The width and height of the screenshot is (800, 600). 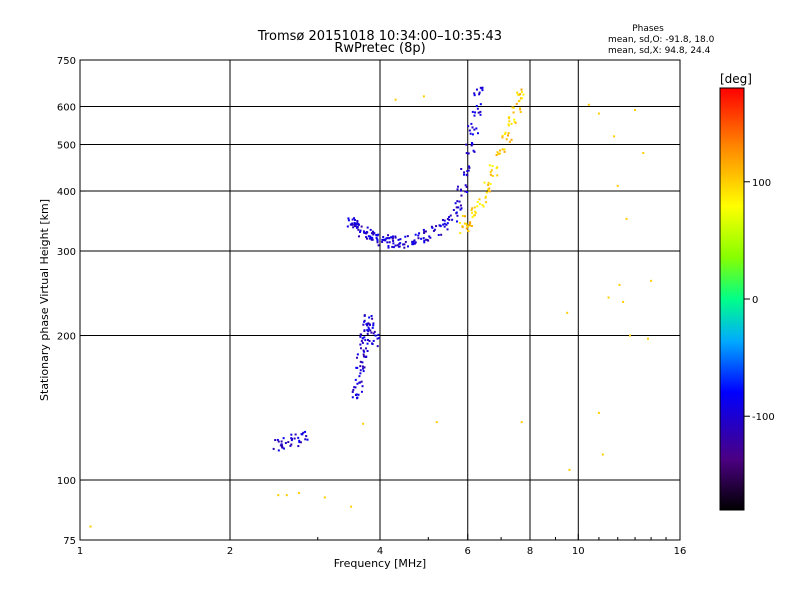 What do you see at coordinates (648, 29) in the screenshot?
I see `phases-title: Phases` at bounding box center [648, 29].